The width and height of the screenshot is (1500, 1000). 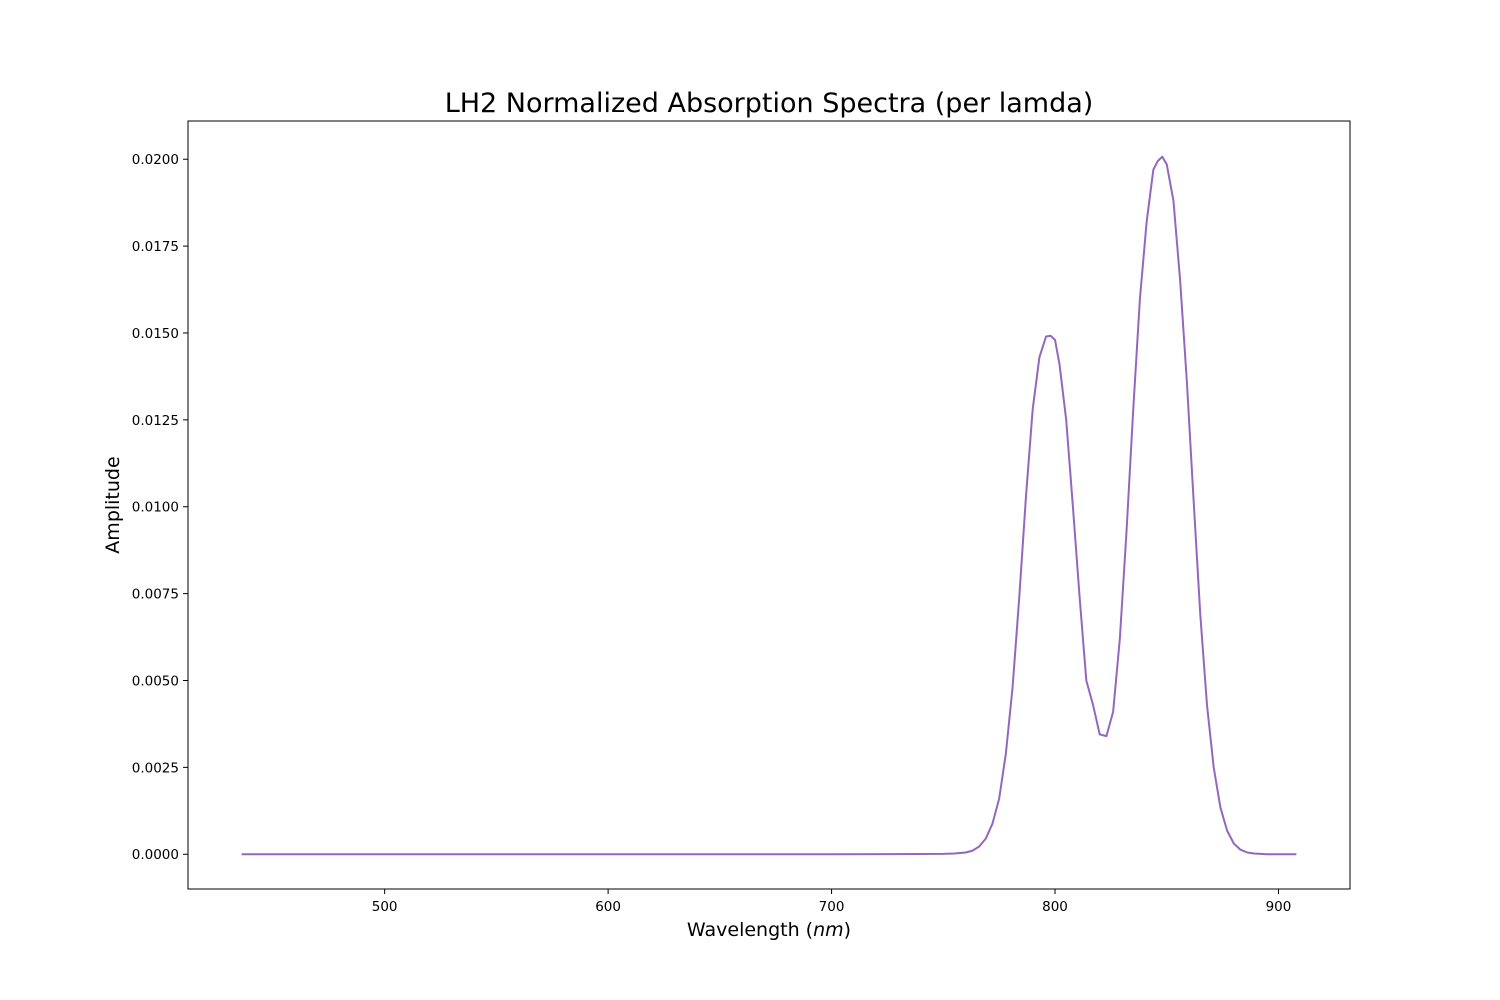 I want to click on y-tick-label: 0.0150, so click(x=155, y=334).